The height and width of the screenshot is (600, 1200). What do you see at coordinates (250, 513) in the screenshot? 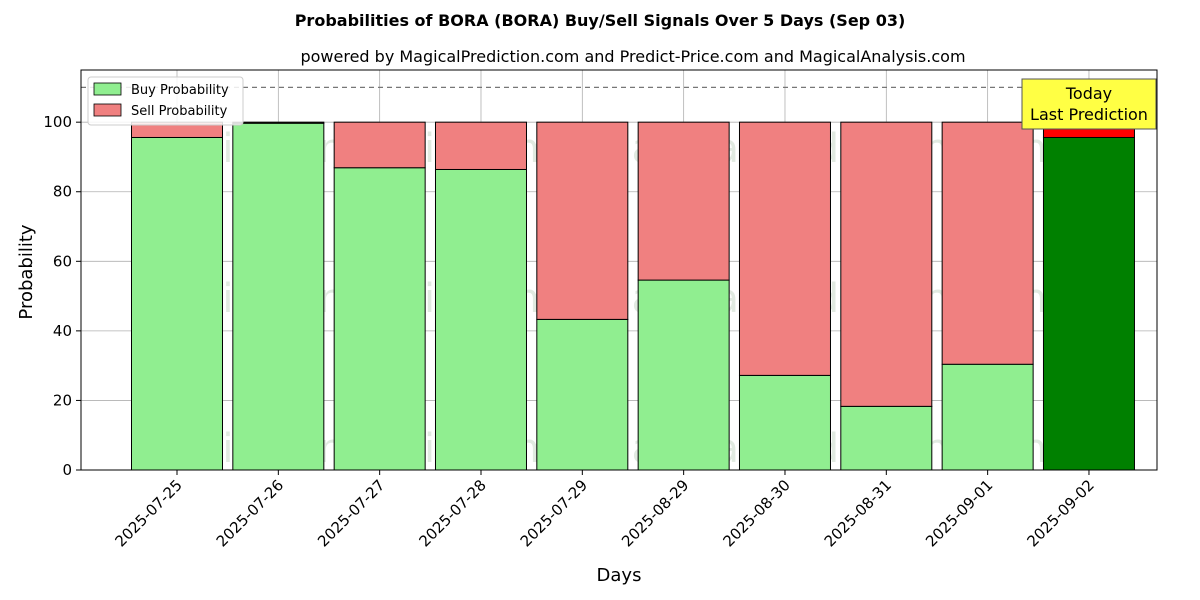
I see `x-tick-label: 2025-07-26` at bounding box center [250, 513].